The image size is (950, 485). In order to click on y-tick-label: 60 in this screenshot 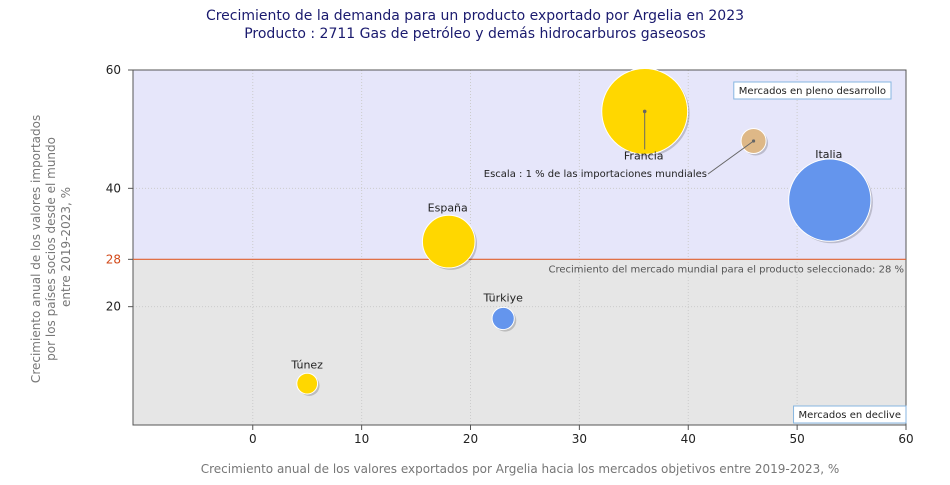, I will do `click(113, 70)`.